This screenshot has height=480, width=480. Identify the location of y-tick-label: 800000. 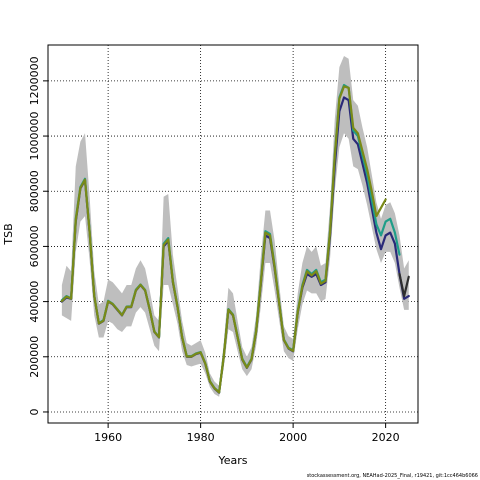
(34, 191).